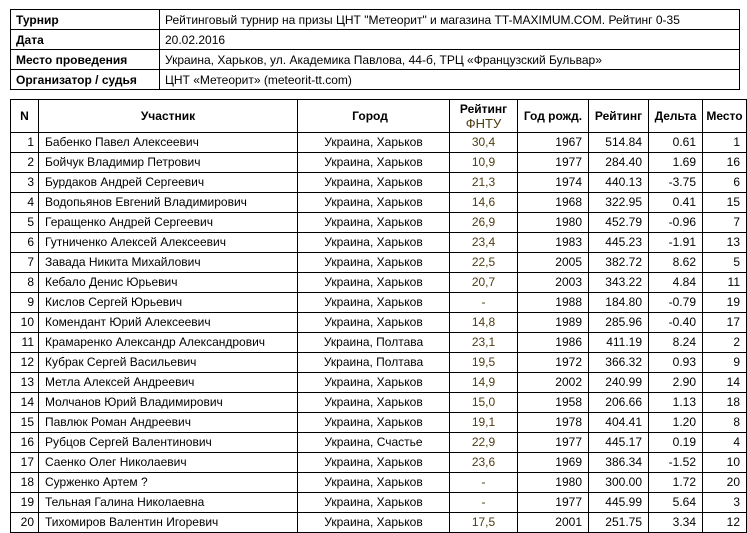  Describe the element at coordinates (168, 442) in the screenshot. I see `row-cell-participant: Рубцов Сергей Валентинович` at that location.